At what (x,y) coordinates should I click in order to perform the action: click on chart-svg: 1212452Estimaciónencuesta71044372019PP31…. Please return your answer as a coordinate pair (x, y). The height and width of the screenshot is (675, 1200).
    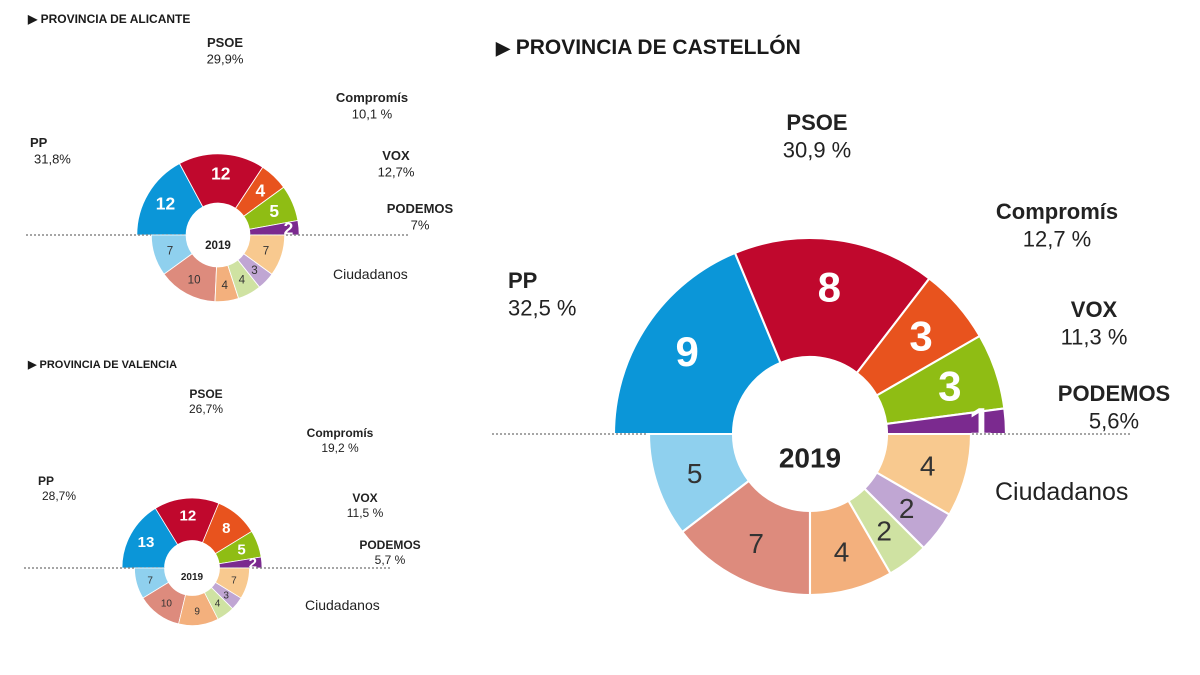
    Looking at the image, I should click on (240, 169).